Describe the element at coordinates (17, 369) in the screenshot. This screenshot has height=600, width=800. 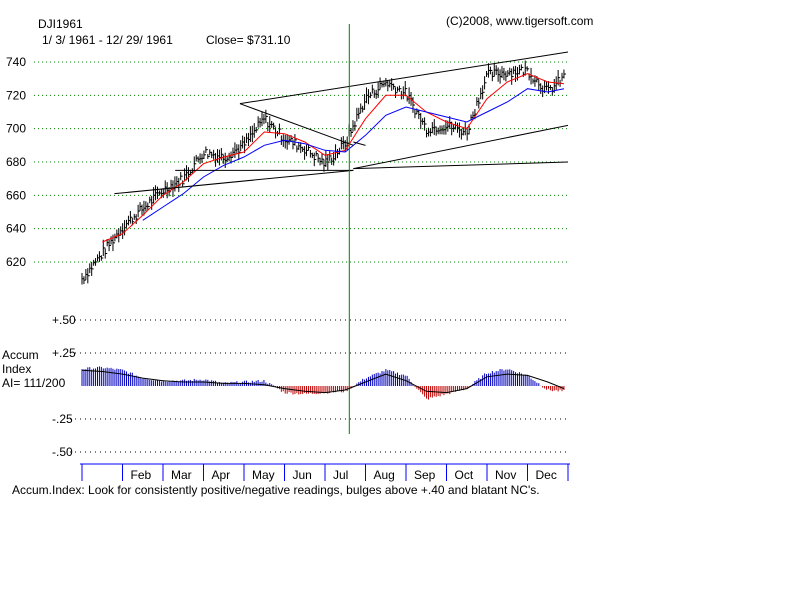
I see `accum-index-label-line2: Index` at that location.